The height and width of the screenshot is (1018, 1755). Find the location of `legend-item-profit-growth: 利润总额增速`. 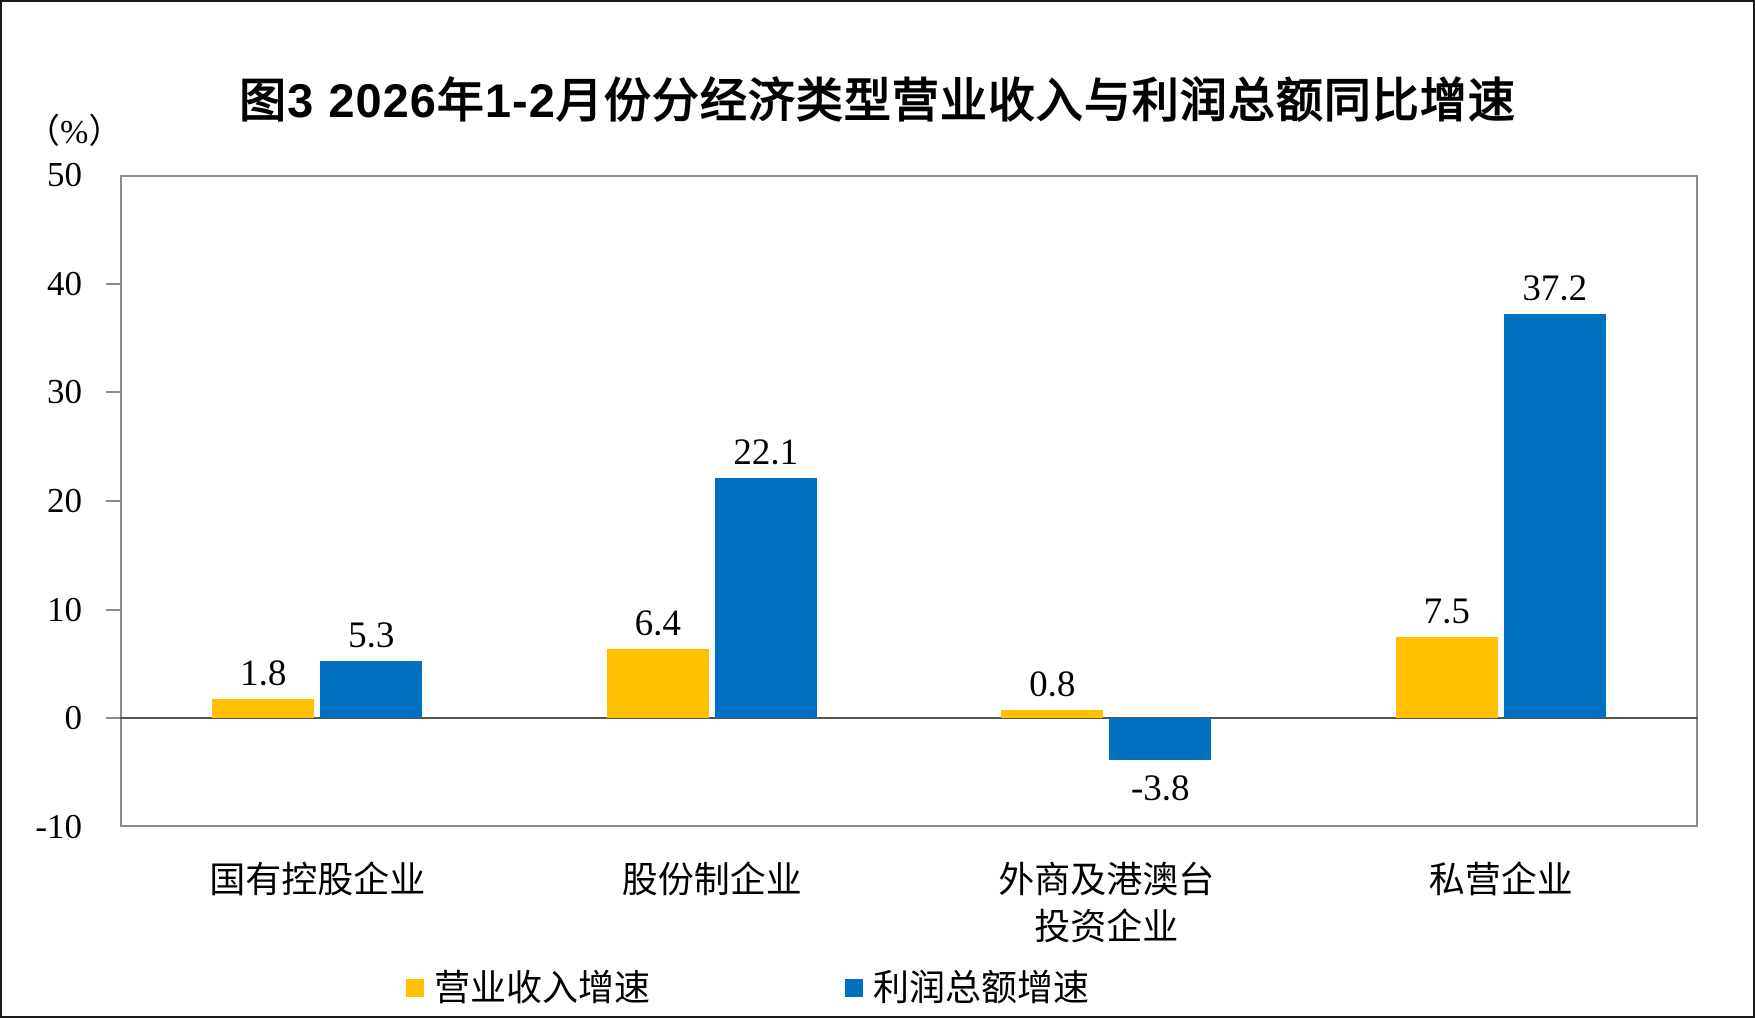

legend-item-profit-growth: 利润总额增速 is located at coordinates (967, 988).